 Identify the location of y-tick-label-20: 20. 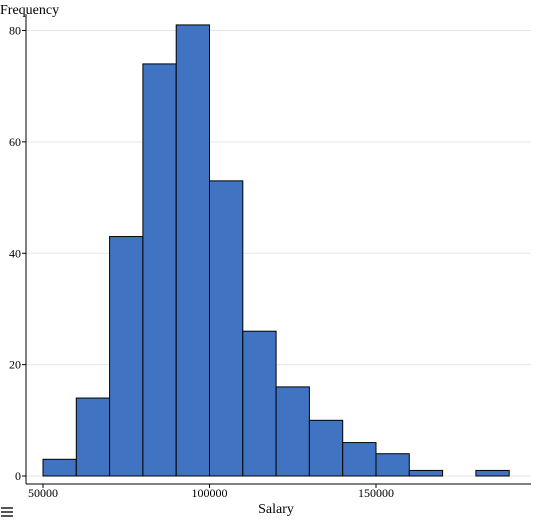
(15, 365).